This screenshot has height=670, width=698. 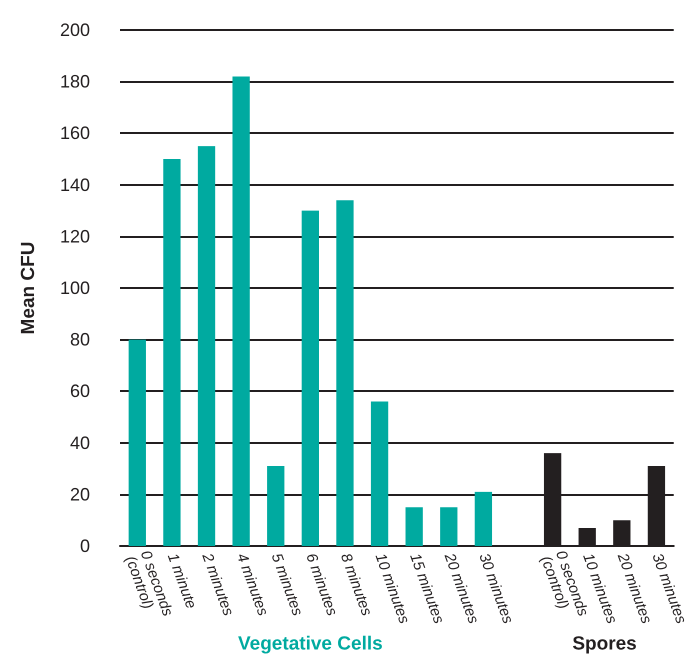 I want to click on y-tick-label: 180, so click(x=75, y=82).